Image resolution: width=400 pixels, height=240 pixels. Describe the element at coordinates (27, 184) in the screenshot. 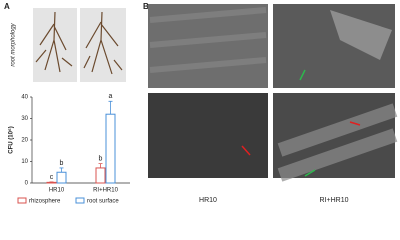

I see `y-tick-label: 0` at that location.